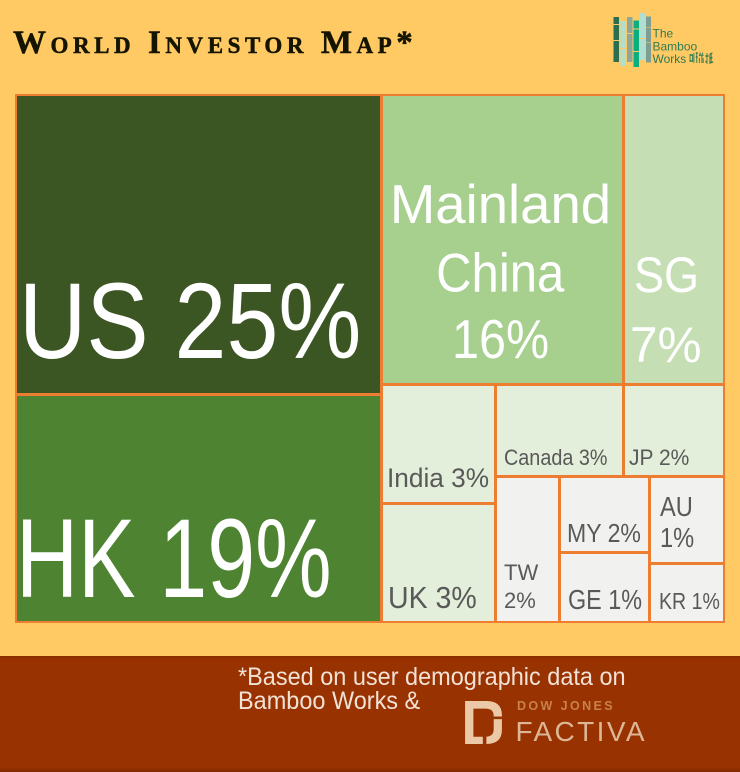 The image size is (740, 772). Describe the element at coordinates (675, 46) in the screenshot. I see `svg-text: Bamboo` at that location.